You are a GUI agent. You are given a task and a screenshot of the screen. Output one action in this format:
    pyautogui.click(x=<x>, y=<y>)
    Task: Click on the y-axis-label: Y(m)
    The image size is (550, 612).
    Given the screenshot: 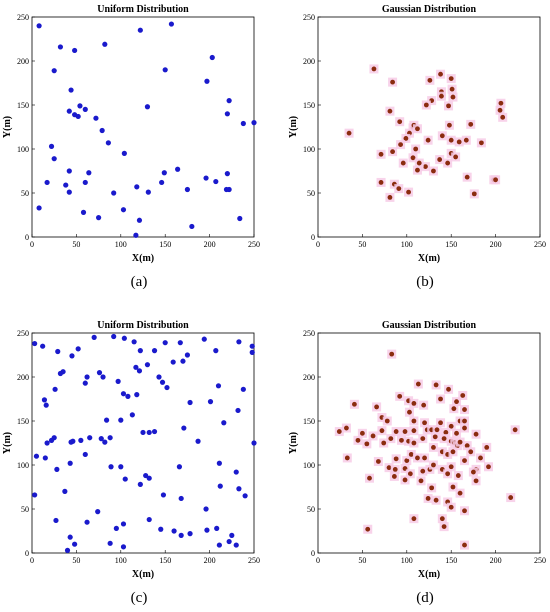 What is the action you would take?
    pyautogui.click(x=7, y=443)
    